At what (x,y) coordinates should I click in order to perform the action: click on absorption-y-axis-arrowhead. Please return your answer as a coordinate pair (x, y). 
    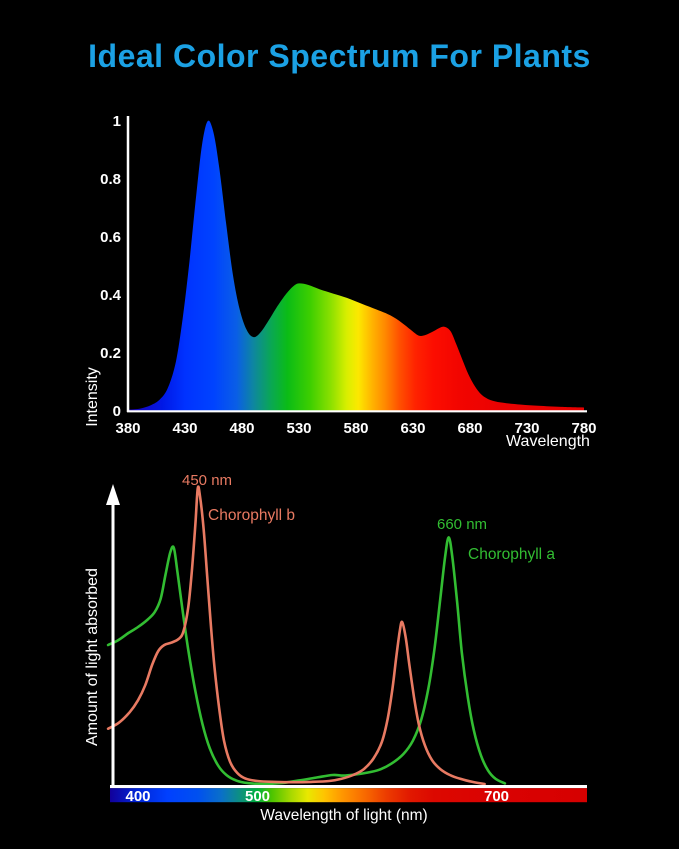
    Looking at the image, I should click on (113, 494).